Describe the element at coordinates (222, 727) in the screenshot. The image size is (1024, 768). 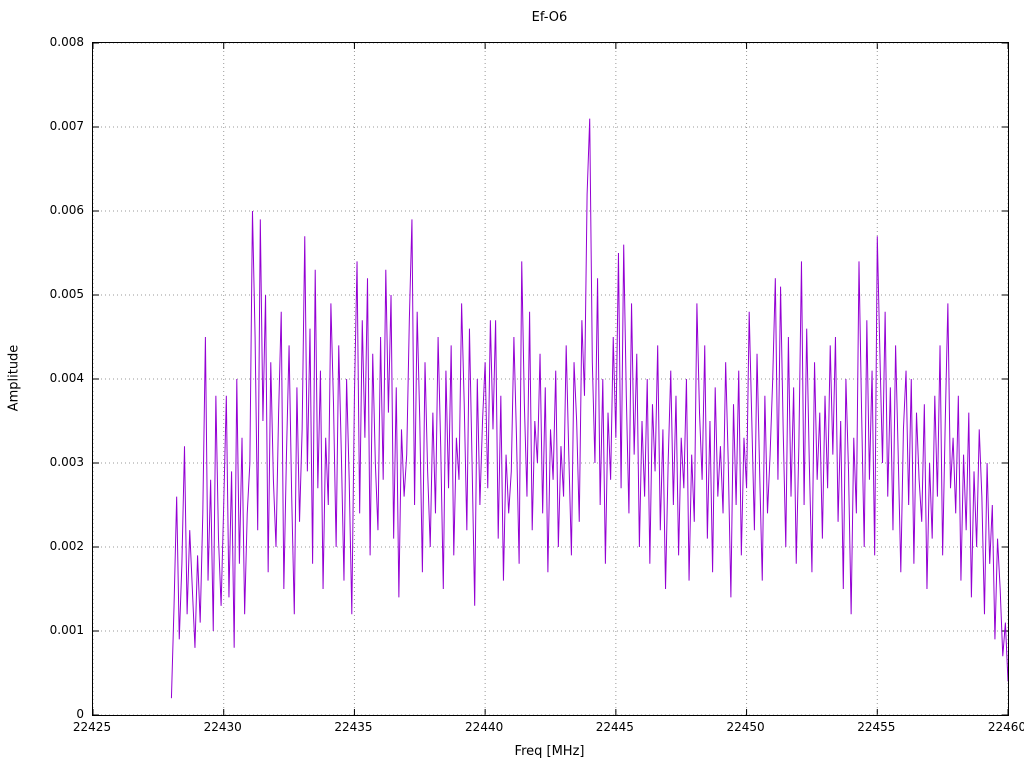
I see `x-tick-label: 22430` at that location.